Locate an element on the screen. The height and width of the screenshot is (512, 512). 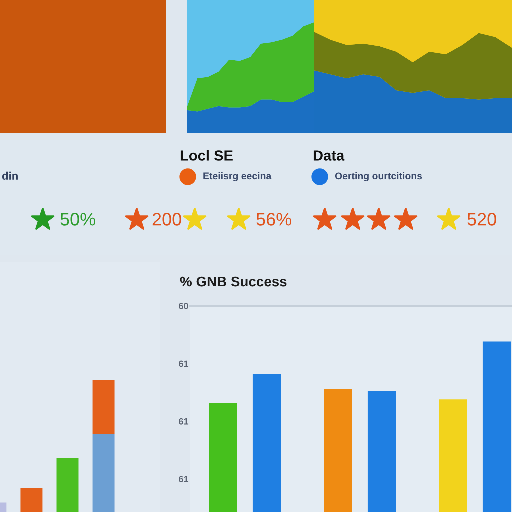
text: 520 is located at coordinates (482, 219).